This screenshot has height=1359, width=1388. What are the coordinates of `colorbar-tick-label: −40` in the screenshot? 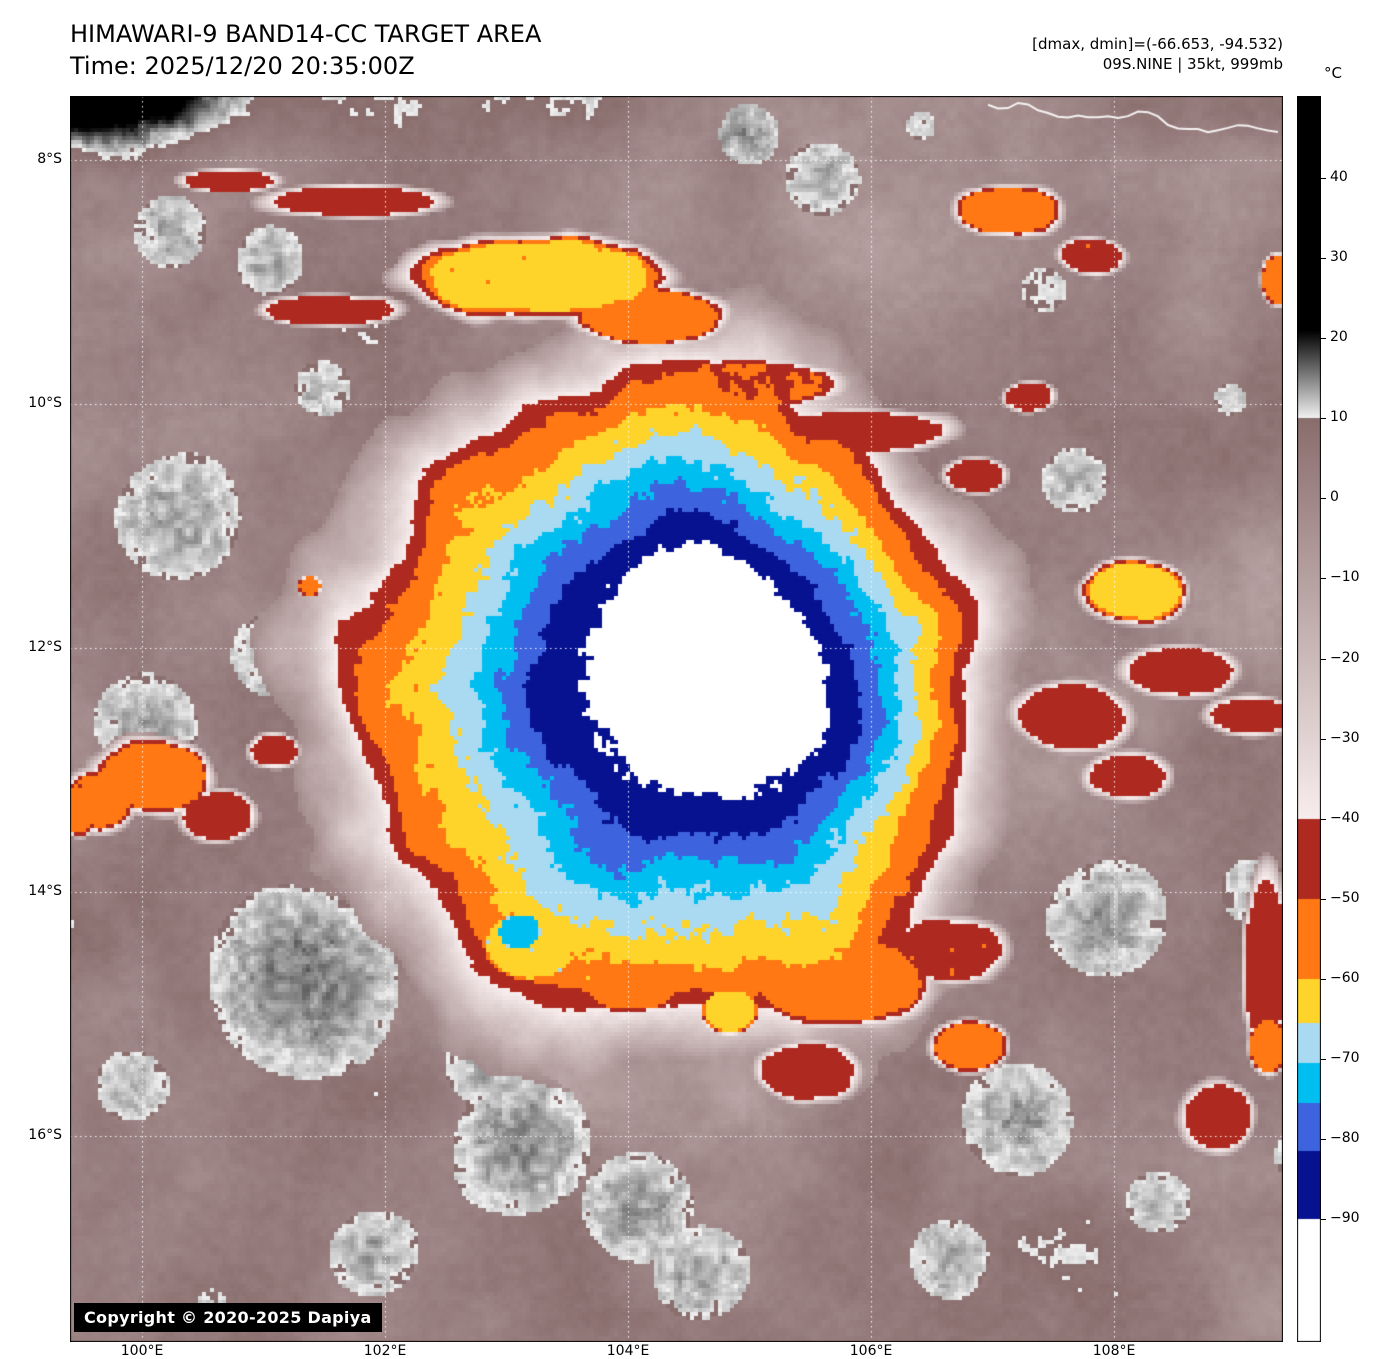 It's located at (1345, 817).